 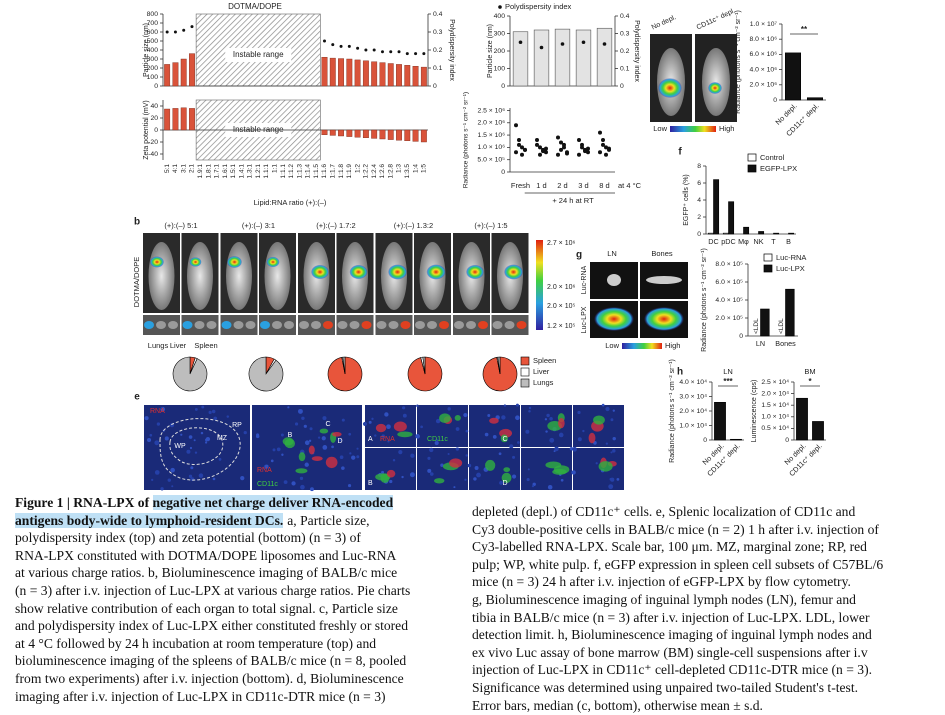 What do you see at coordinates (728, 241) in the screenshot?
I see `x-tick-label: pDC` at bounding box center [728, 241].